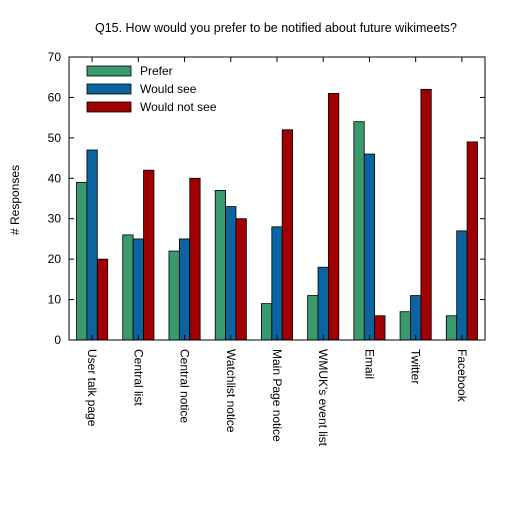 The height and width of the screenshot is (512, 512). What do you see at coordinates (323, 398) in the screenshot?
I see `x-tick-label: WMUK's event list` at bounding box center [323, 398].